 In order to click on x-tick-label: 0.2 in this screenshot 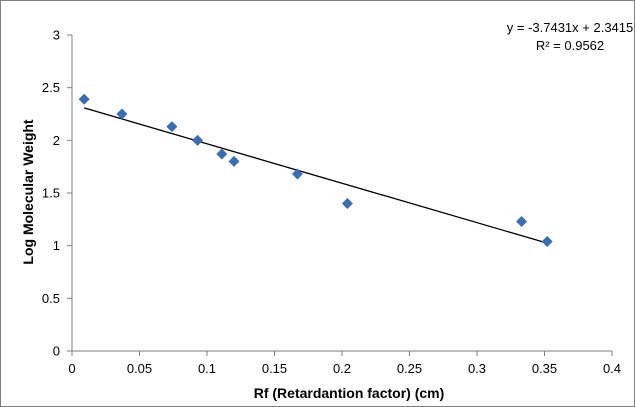, I will do `click(342, 368)`.